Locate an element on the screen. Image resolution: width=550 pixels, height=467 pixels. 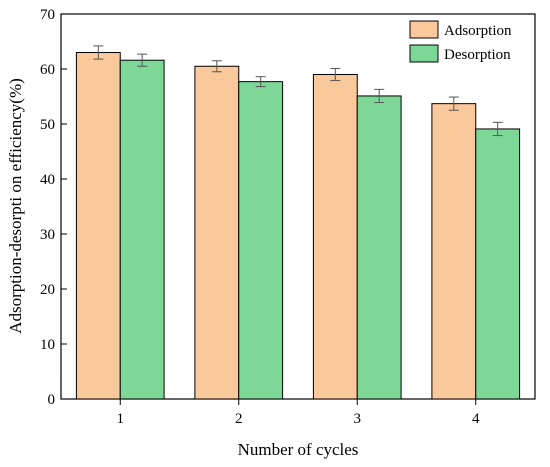
y-tick-label: 70 is located at coordinates (47, 15).